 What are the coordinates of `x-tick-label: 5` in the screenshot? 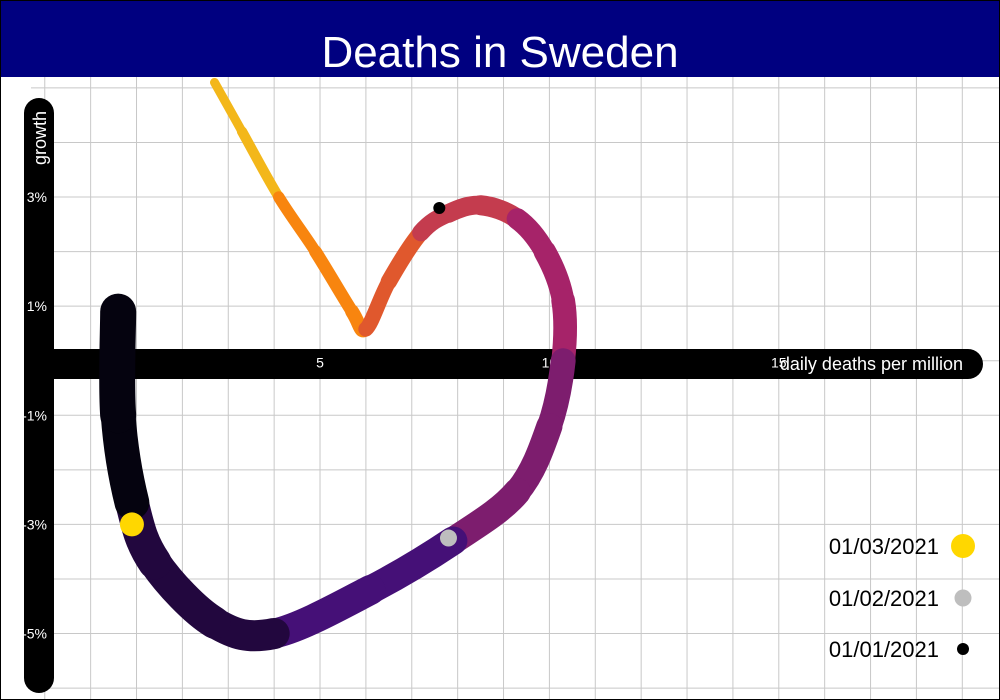 It's located at (320, 363).